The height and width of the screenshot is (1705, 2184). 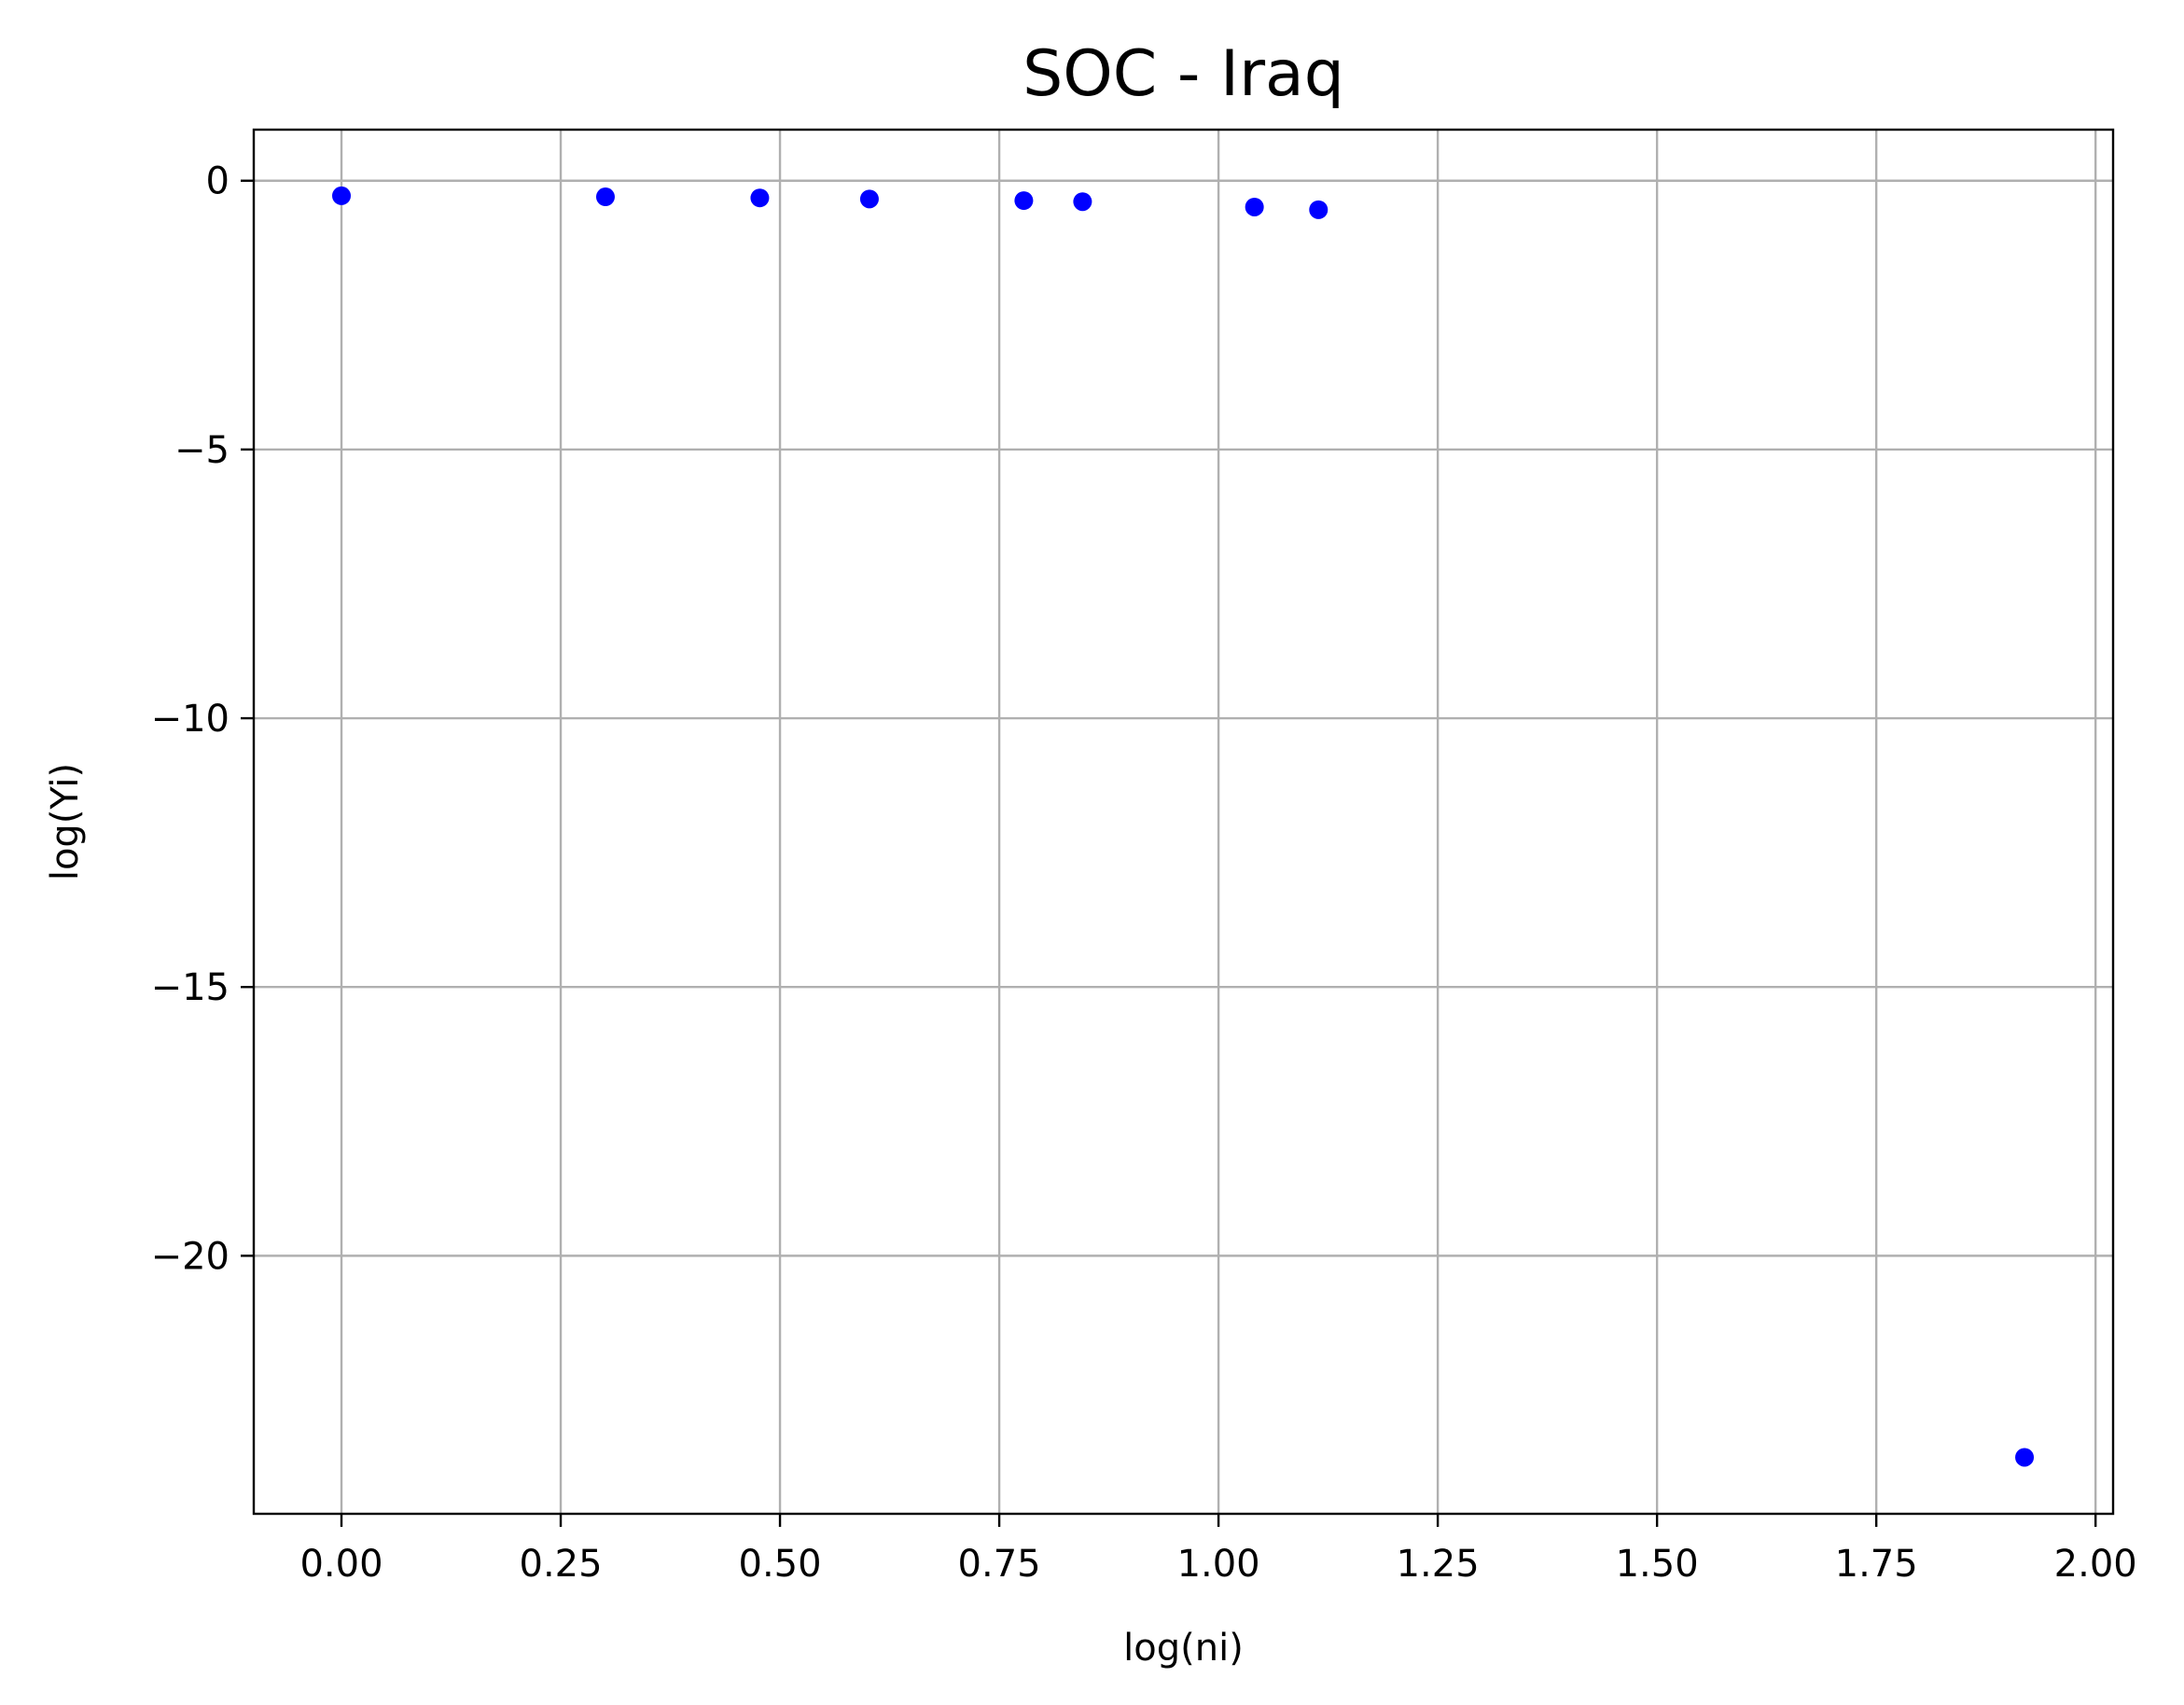 I want to click on x-axis-label: log(ni), so click(x=1183, y=1648).